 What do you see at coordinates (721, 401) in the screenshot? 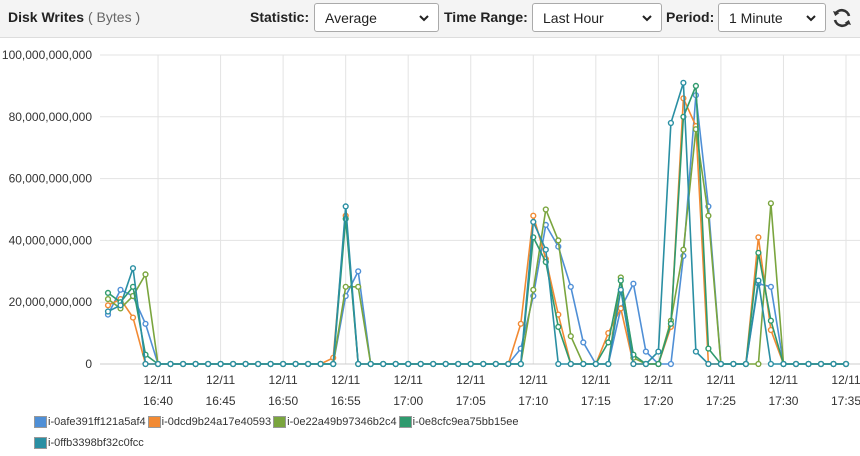
I see `x-tick-time: 17:25` at bounding box center [721, 401].